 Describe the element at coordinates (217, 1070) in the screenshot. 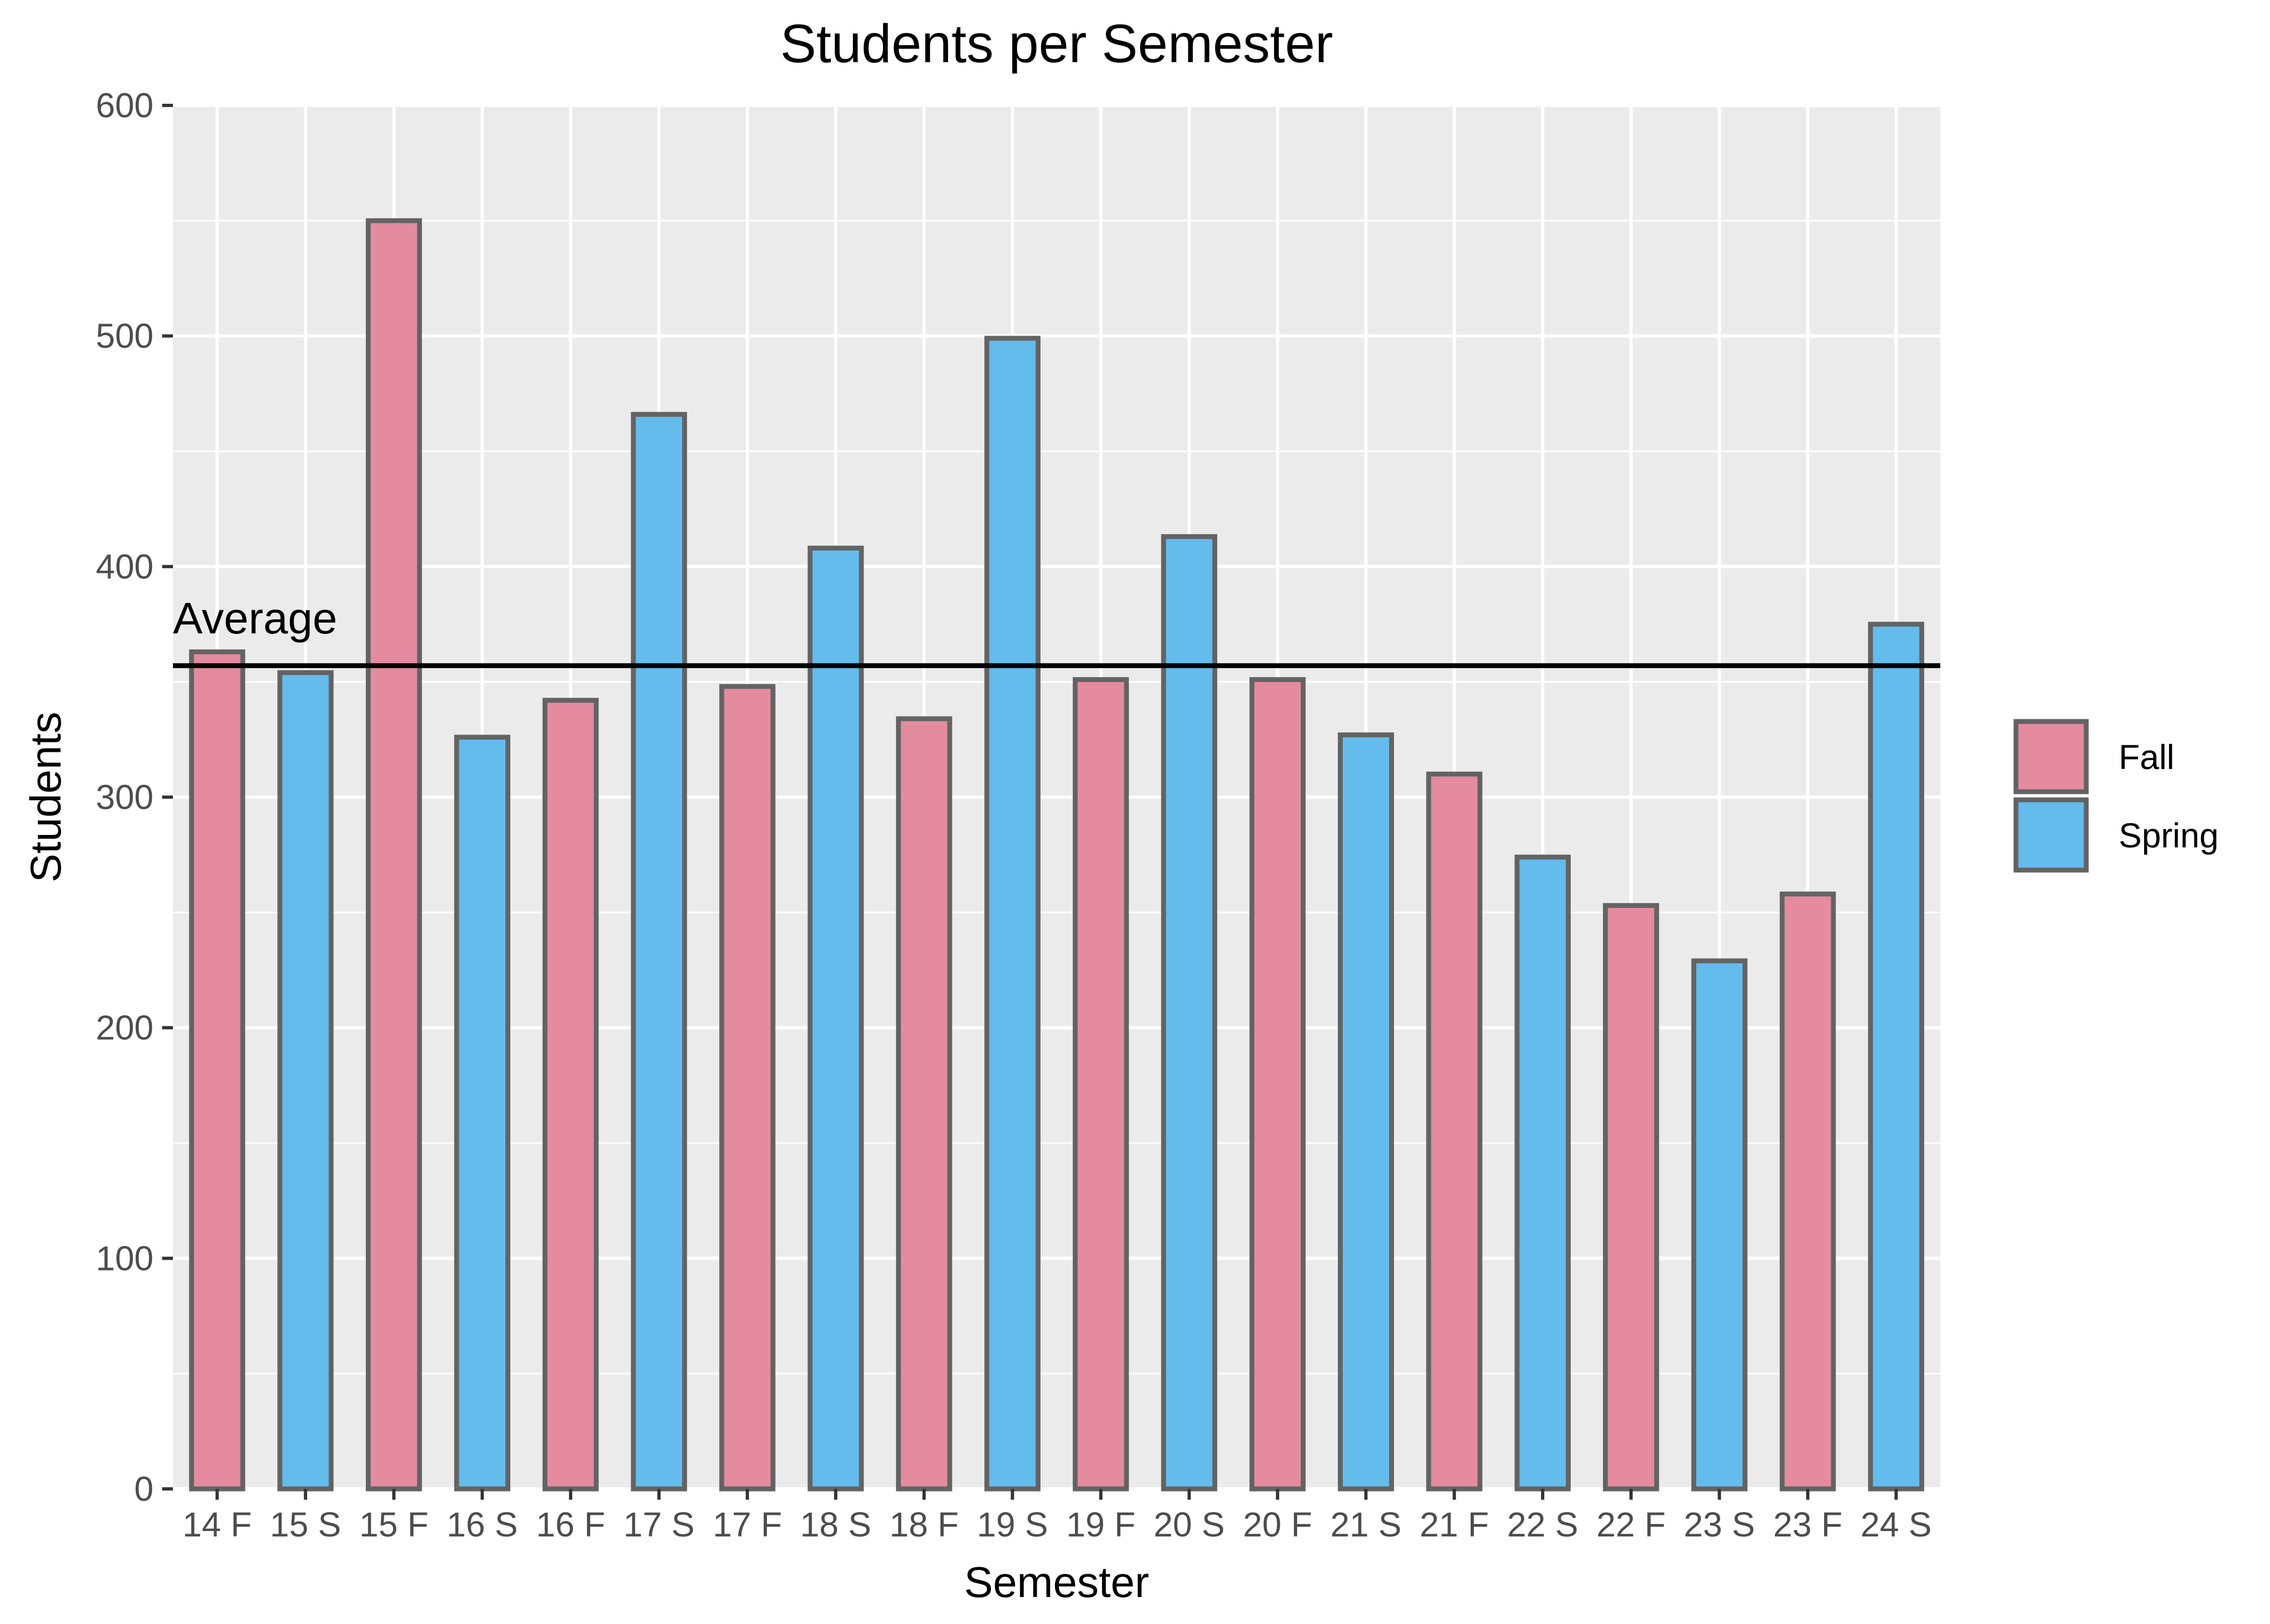

I see `bar-14-f` at that location.